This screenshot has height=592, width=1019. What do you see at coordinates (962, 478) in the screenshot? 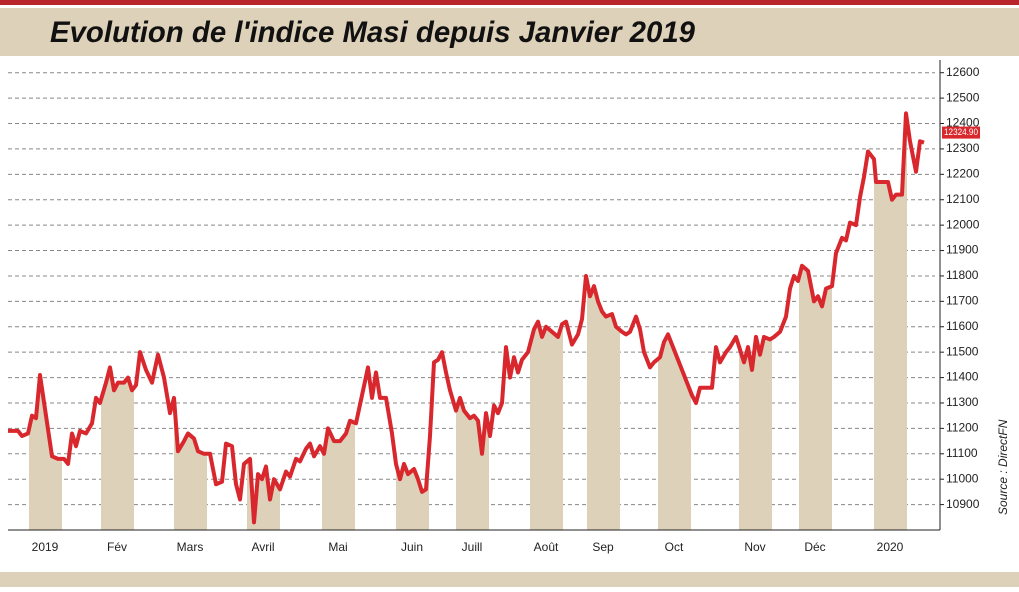
I see `y-tick-label: 11000` at bounding box center [962, 478].